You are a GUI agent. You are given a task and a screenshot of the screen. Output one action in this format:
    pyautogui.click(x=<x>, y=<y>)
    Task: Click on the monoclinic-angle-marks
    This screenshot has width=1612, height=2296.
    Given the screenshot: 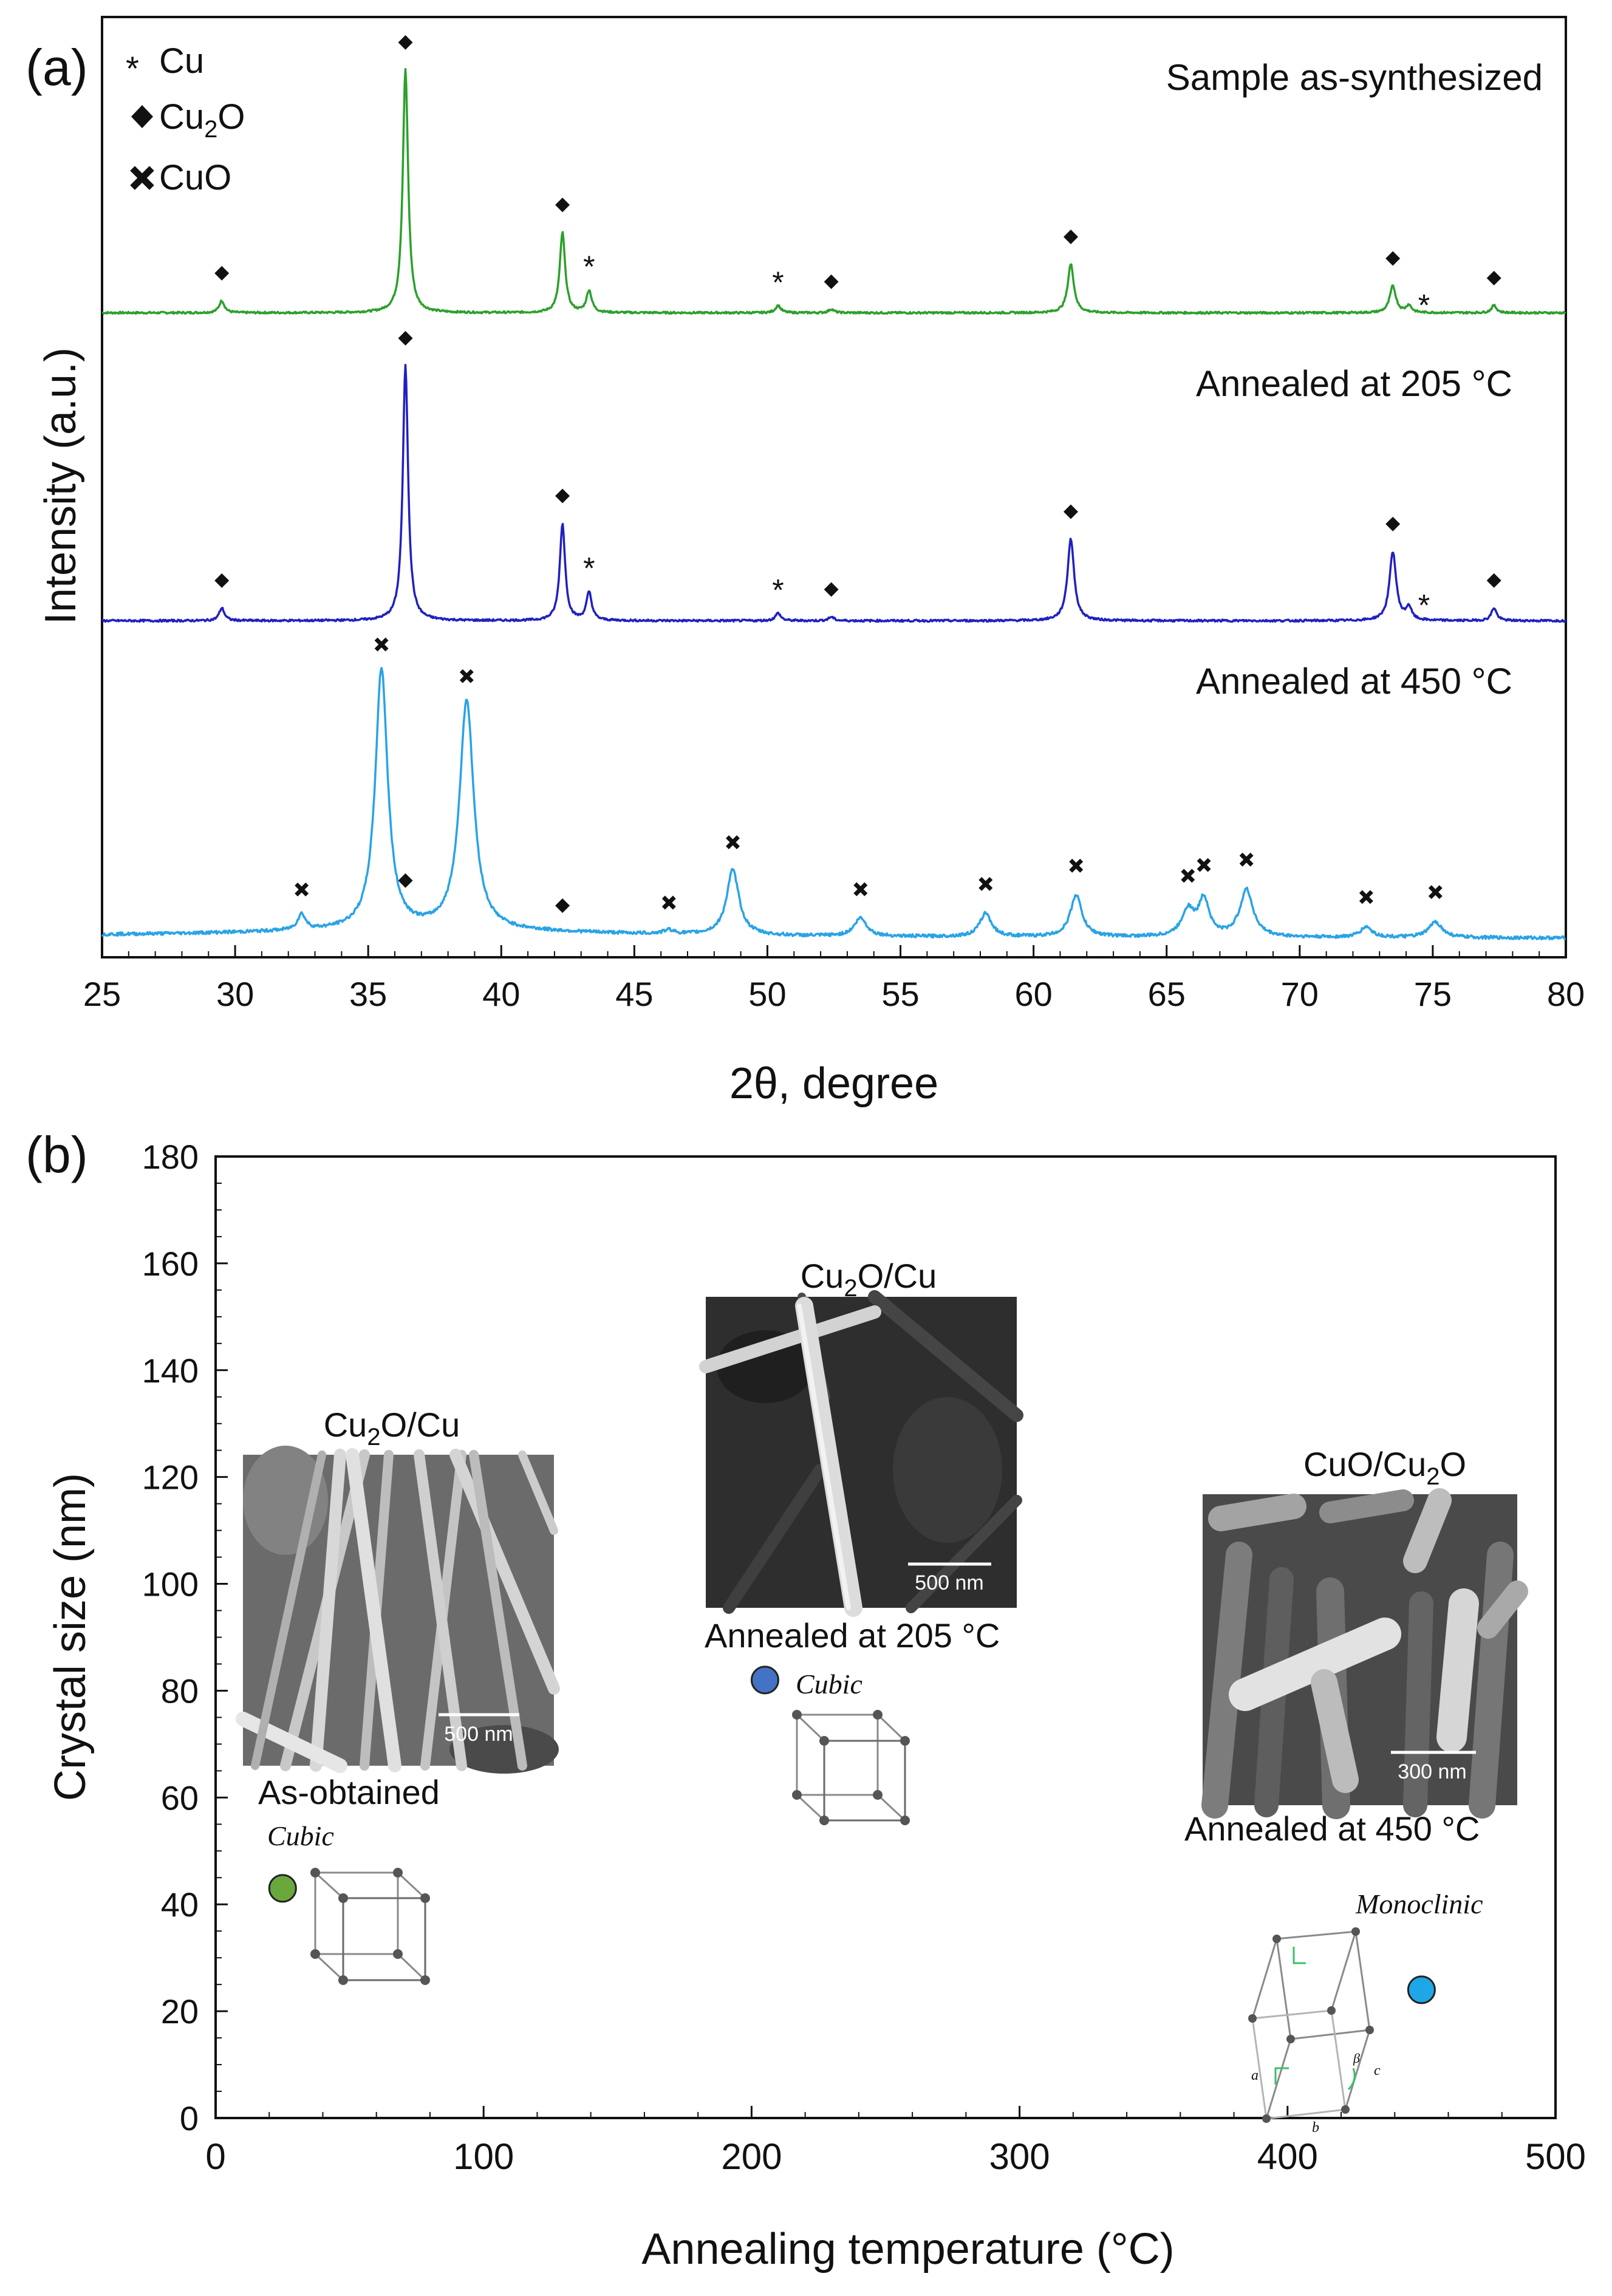 What is the action you would take?
    pyautogui.click(x=1315, y=2019)
    